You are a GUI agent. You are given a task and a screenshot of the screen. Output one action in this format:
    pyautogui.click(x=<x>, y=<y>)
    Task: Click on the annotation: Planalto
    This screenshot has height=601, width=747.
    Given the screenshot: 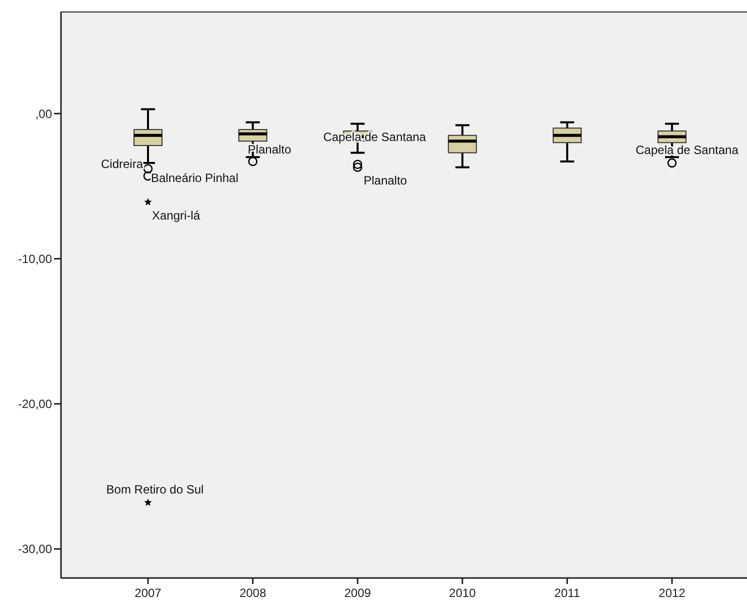 What is the action you would take?
    pyautogui.click(x=386, y=180)
    